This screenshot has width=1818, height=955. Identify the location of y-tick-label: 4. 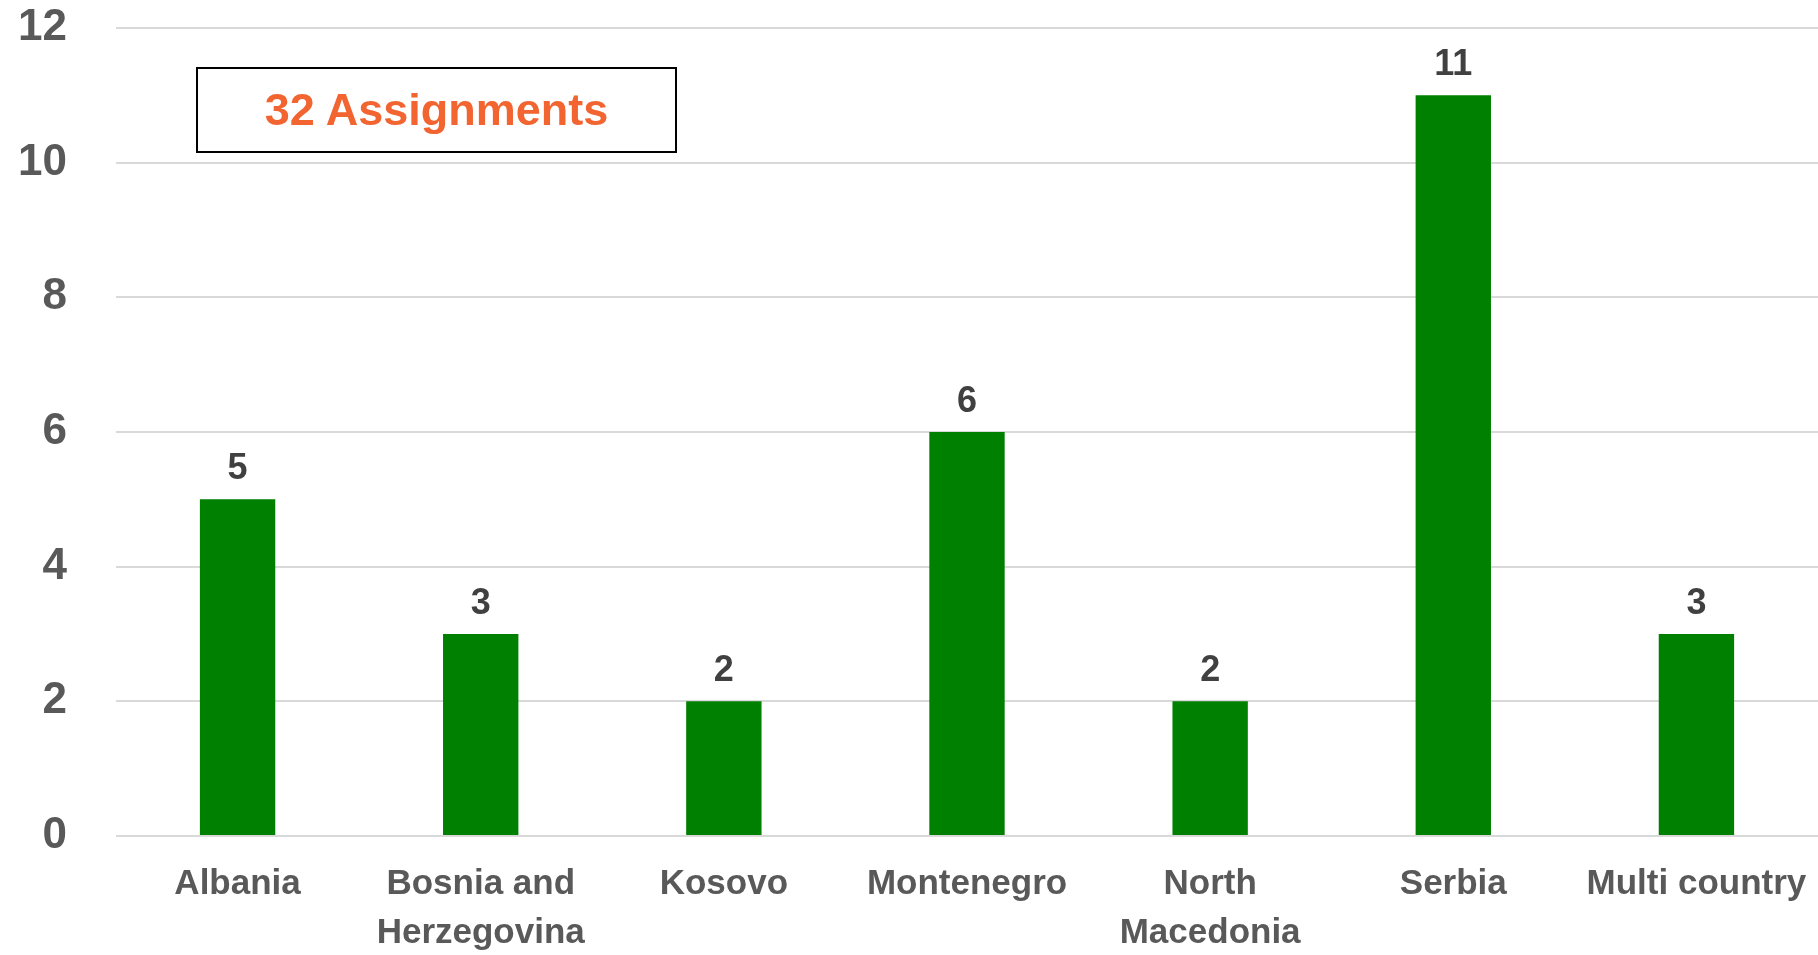
(55, 563).